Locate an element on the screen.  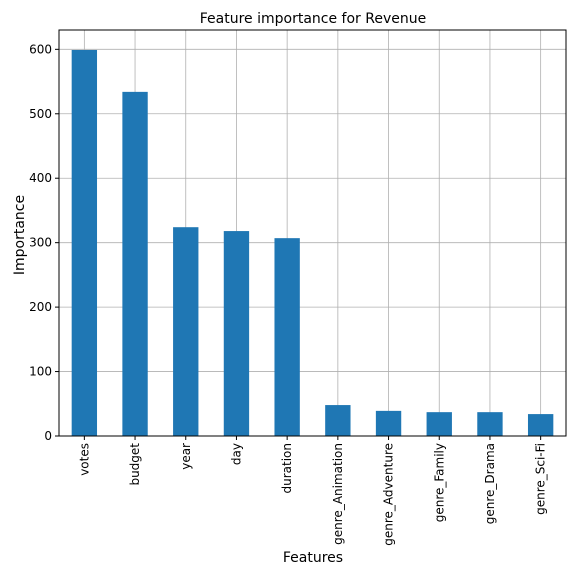
x-tick-label: genre_Animation is located at coordinates (338, 494).